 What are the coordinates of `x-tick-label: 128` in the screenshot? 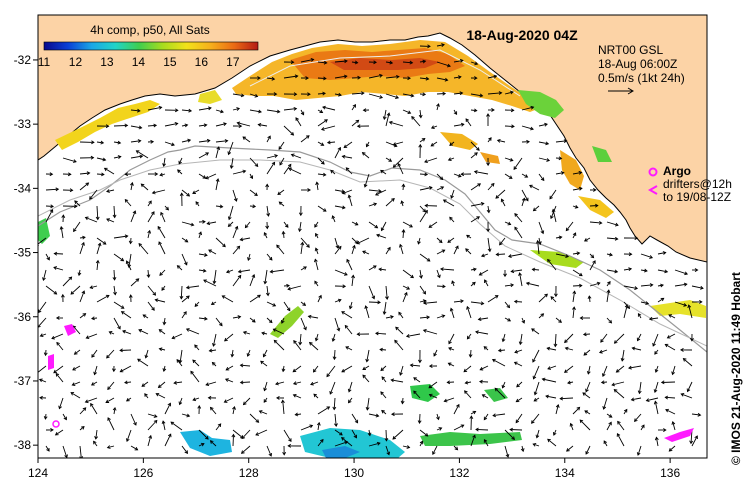 It's located at (249, 473).